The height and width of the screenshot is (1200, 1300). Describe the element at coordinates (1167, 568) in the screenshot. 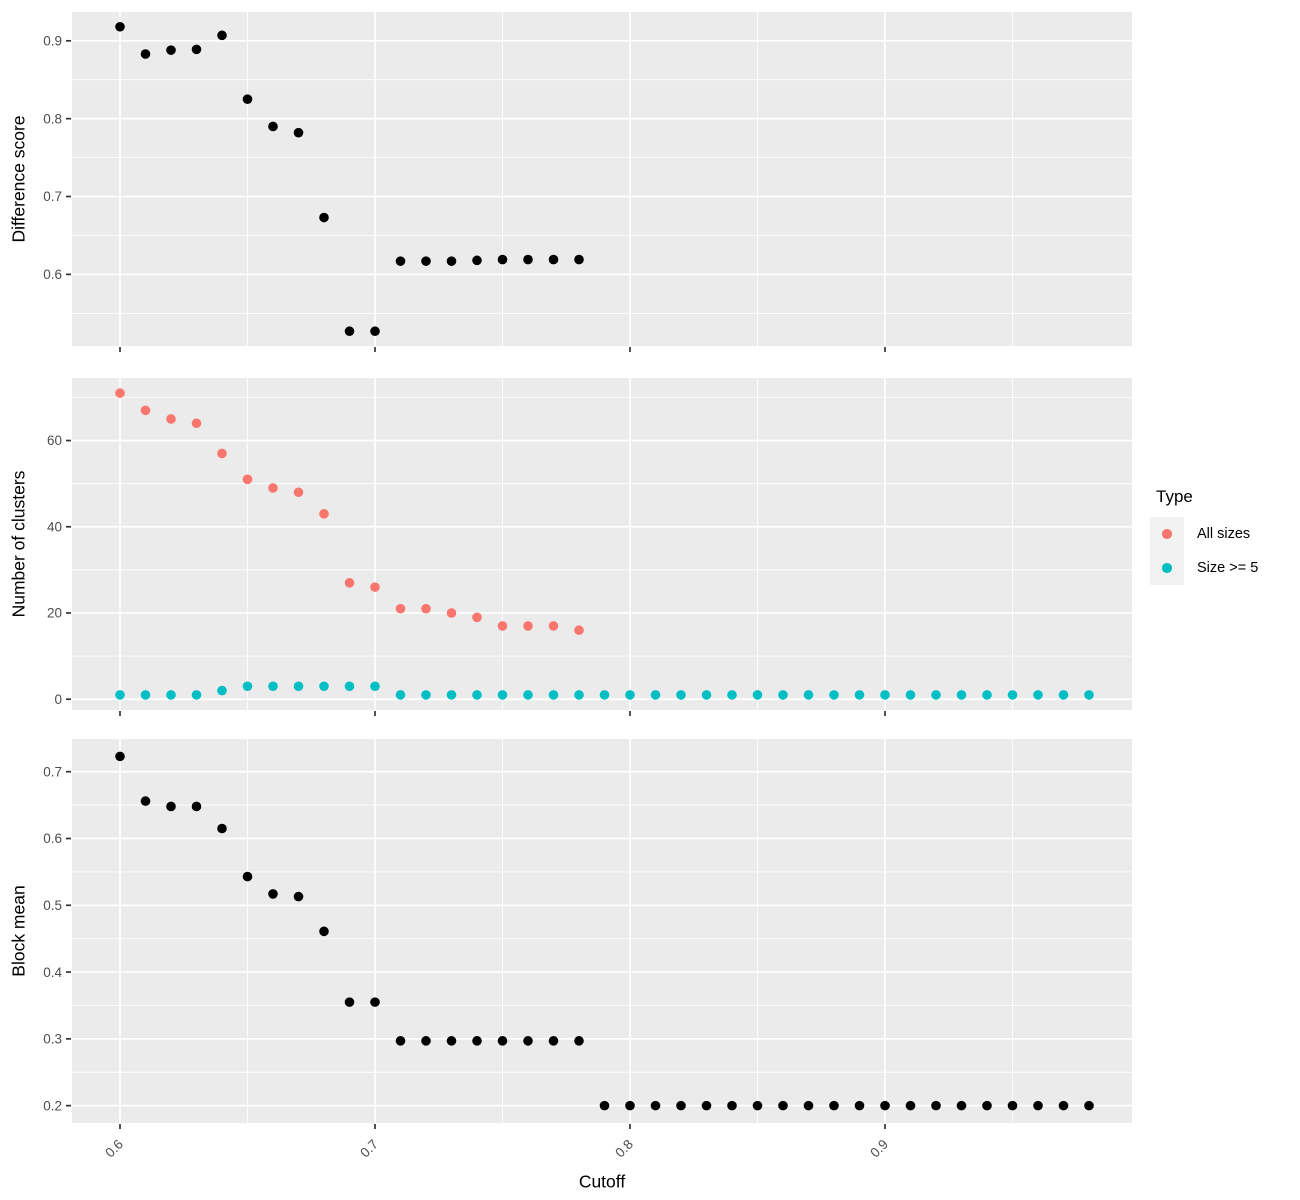

I see `size-ge-5-dot-icon` at that location.